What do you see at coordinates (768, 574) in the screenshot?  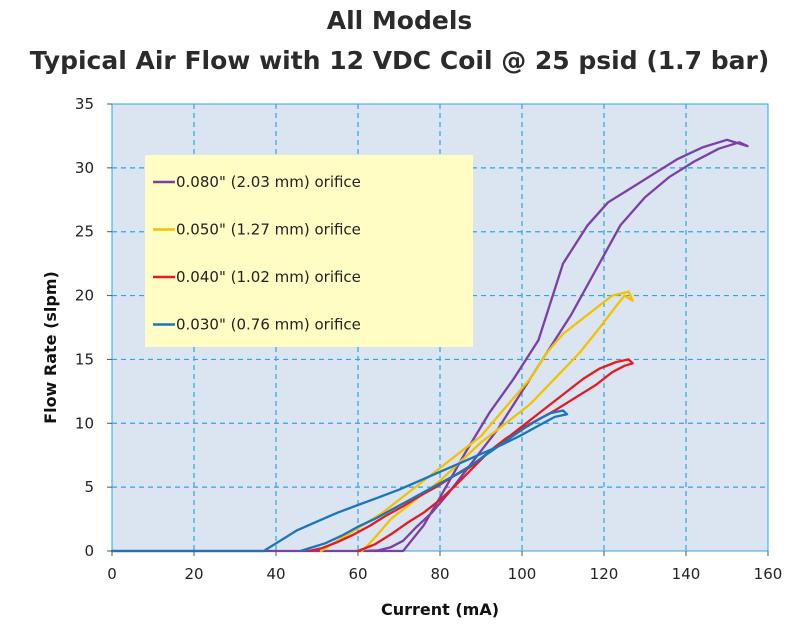 I see `x-tick-label: 160` at bounding box center [768, 574].